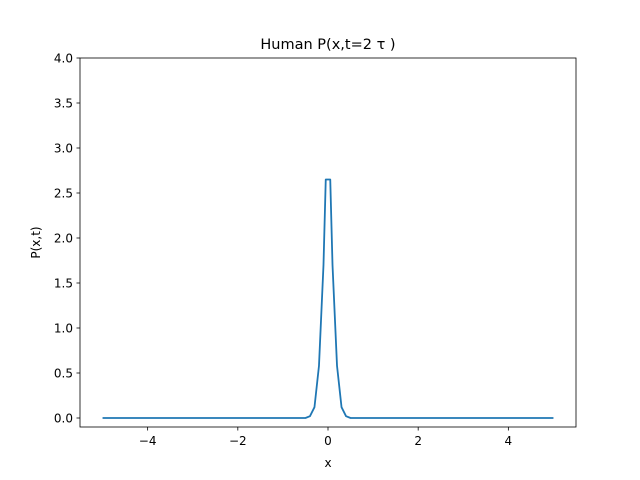 This screenshot has height=480, width=640. What do you see at coordinates (327, 463) in the screenshot?
I see `x-axis-label: x` at bounding box center [327, 463].